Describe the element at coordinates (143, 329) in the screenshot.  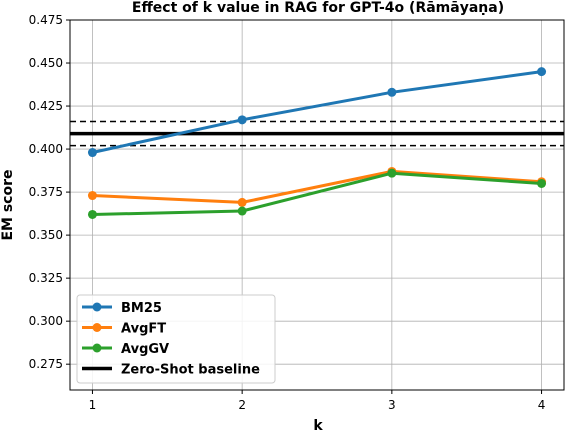
I see `legend-label: AvgFT` at that location.